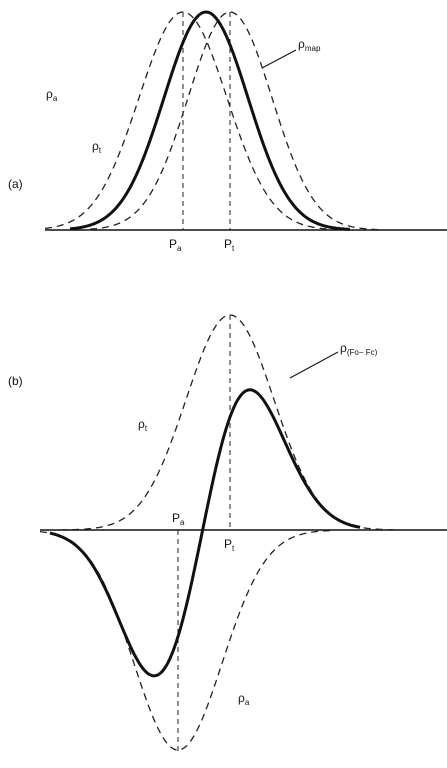 This screenshot has height=768, width=447. Describe the element at coordinates (362, 352) in the screenshot. I see `label-subscript: (Fo− Fc)` at that location.